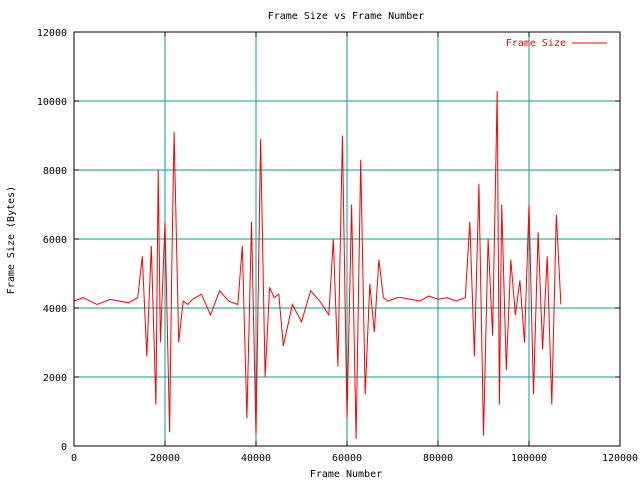 The height and width of the screenshot is (480, 640). I want to click on x-tick-label: 20000, so click(165, 458).